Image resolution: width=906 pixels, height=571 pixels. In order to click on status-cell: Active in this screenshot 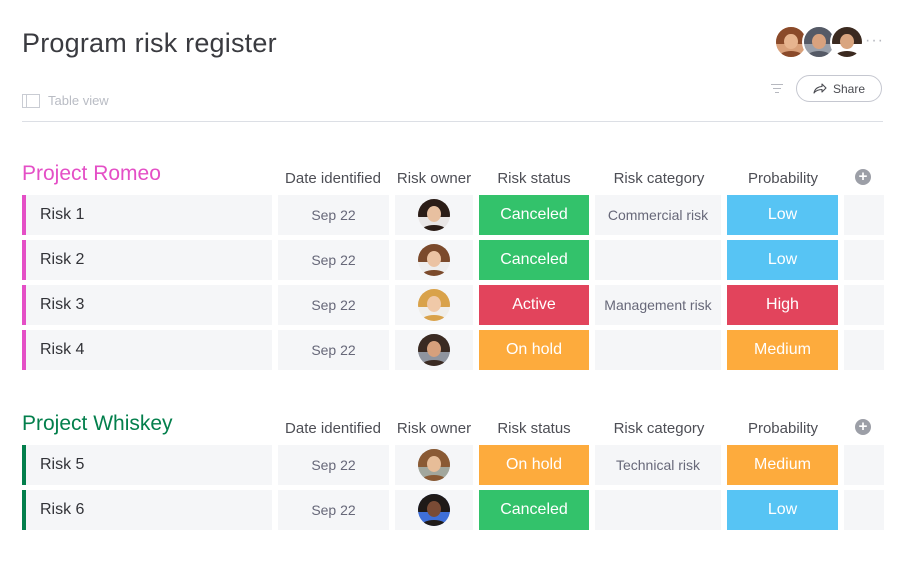, I will do `click(534, 305)`.